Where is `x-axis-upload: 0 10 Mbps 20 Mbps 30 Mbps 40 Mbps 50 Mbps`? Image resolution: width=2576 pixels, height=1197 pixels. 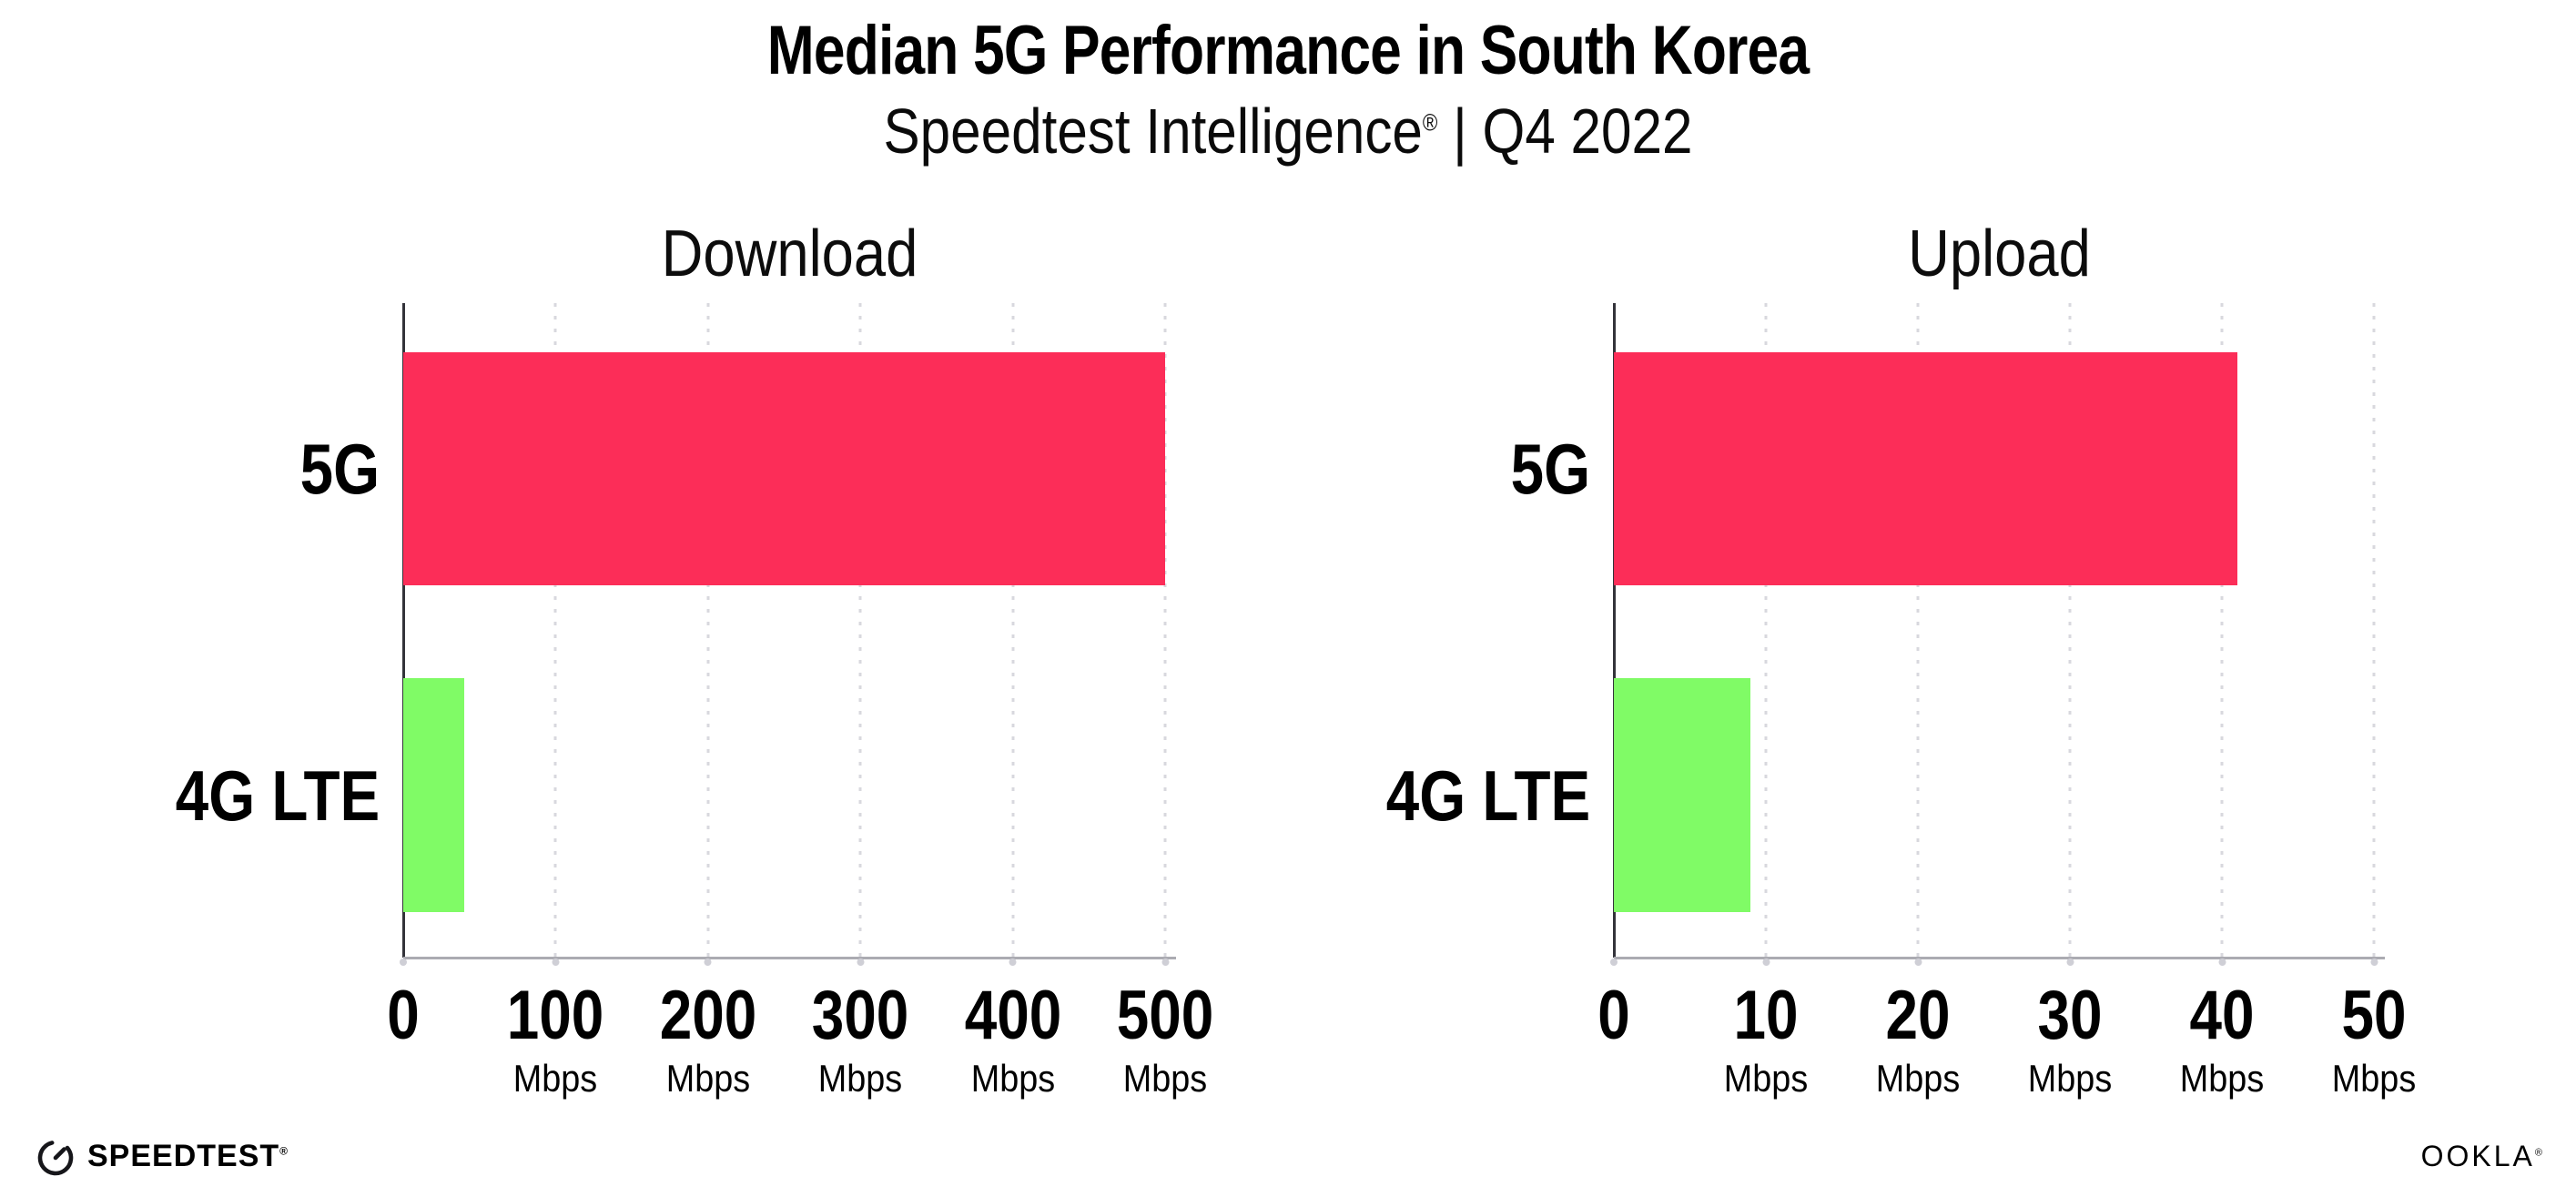 x-axis-upload: 0 10 Mbps 20 Mbps 30 Mbps 40 Mbps 50 Mbps is located at coordinates (2006, 1030).